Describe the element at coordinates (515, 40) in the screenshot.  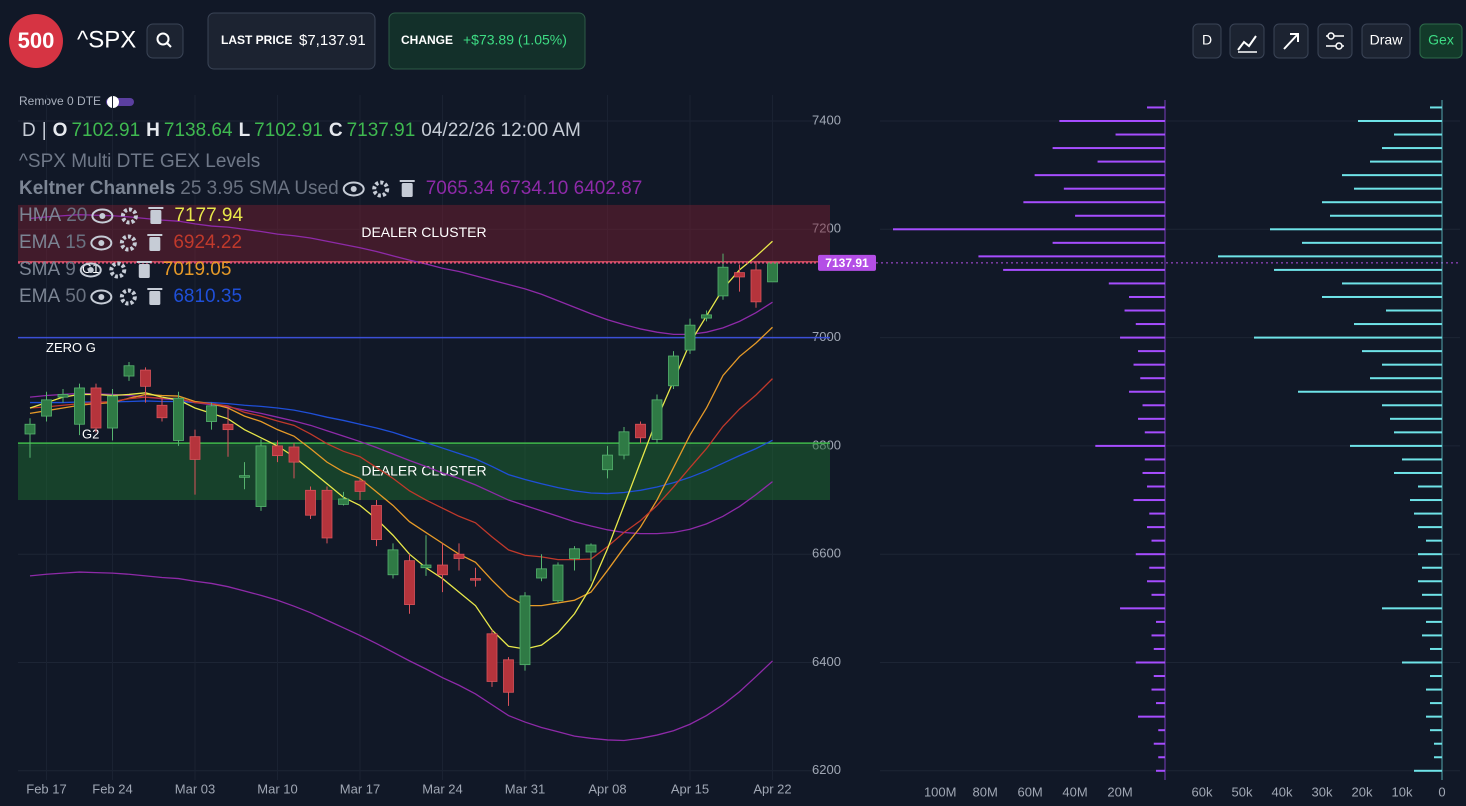
I see `change: +$73.89 (1.05%)` at that location.